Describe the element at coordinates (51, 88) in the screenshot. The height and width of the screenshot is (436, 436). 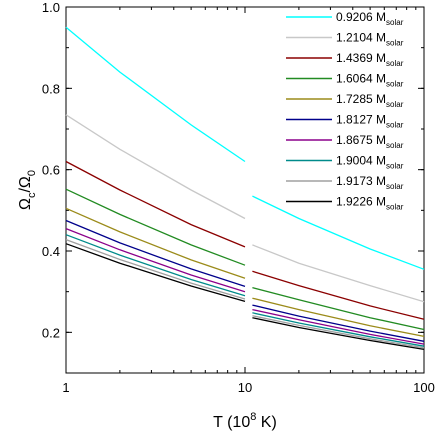
I see `y-tick-label: 0.8` at that location.